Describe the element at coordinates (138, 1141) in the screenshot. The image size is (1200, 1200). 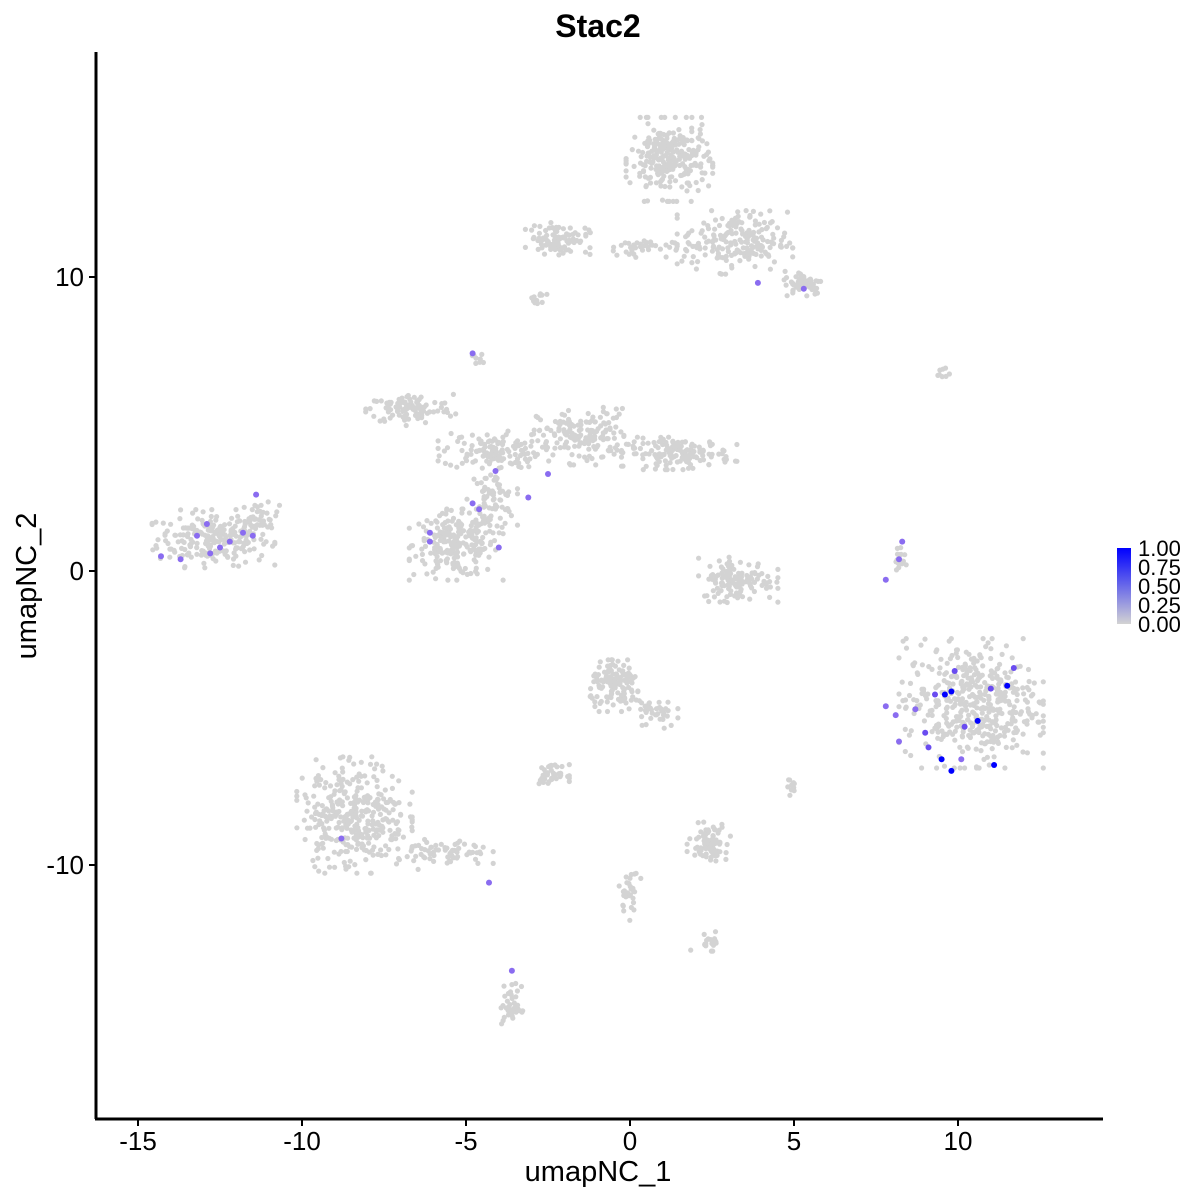
I see `x-tick-label: -15` at that location.